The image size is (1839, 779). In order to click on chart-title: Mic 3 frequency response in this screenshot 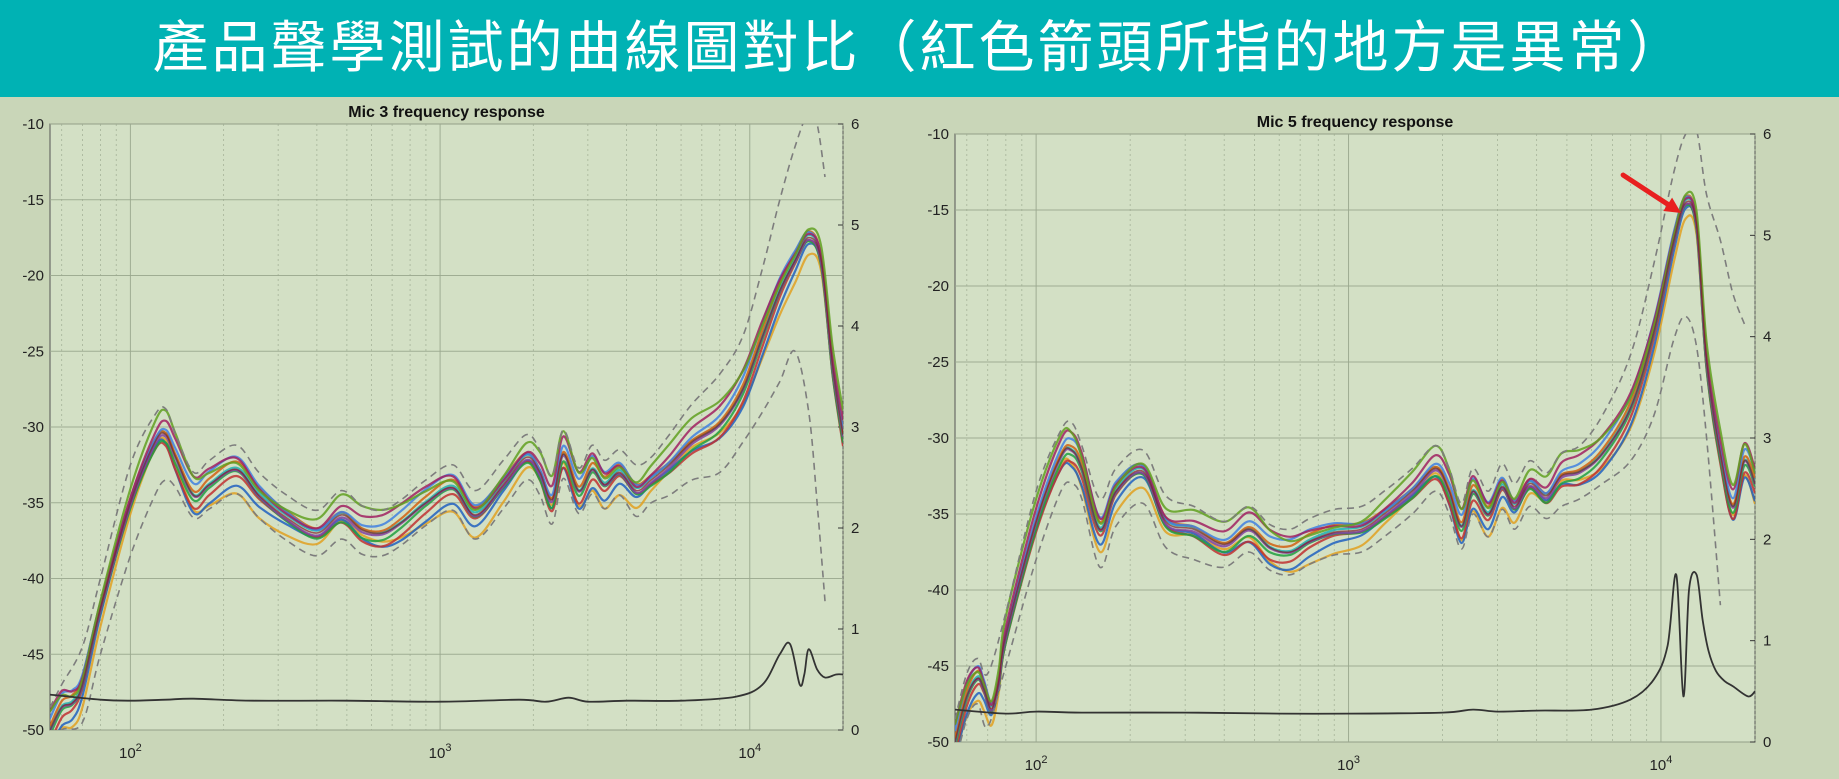, I will do `click(446, 112)`.